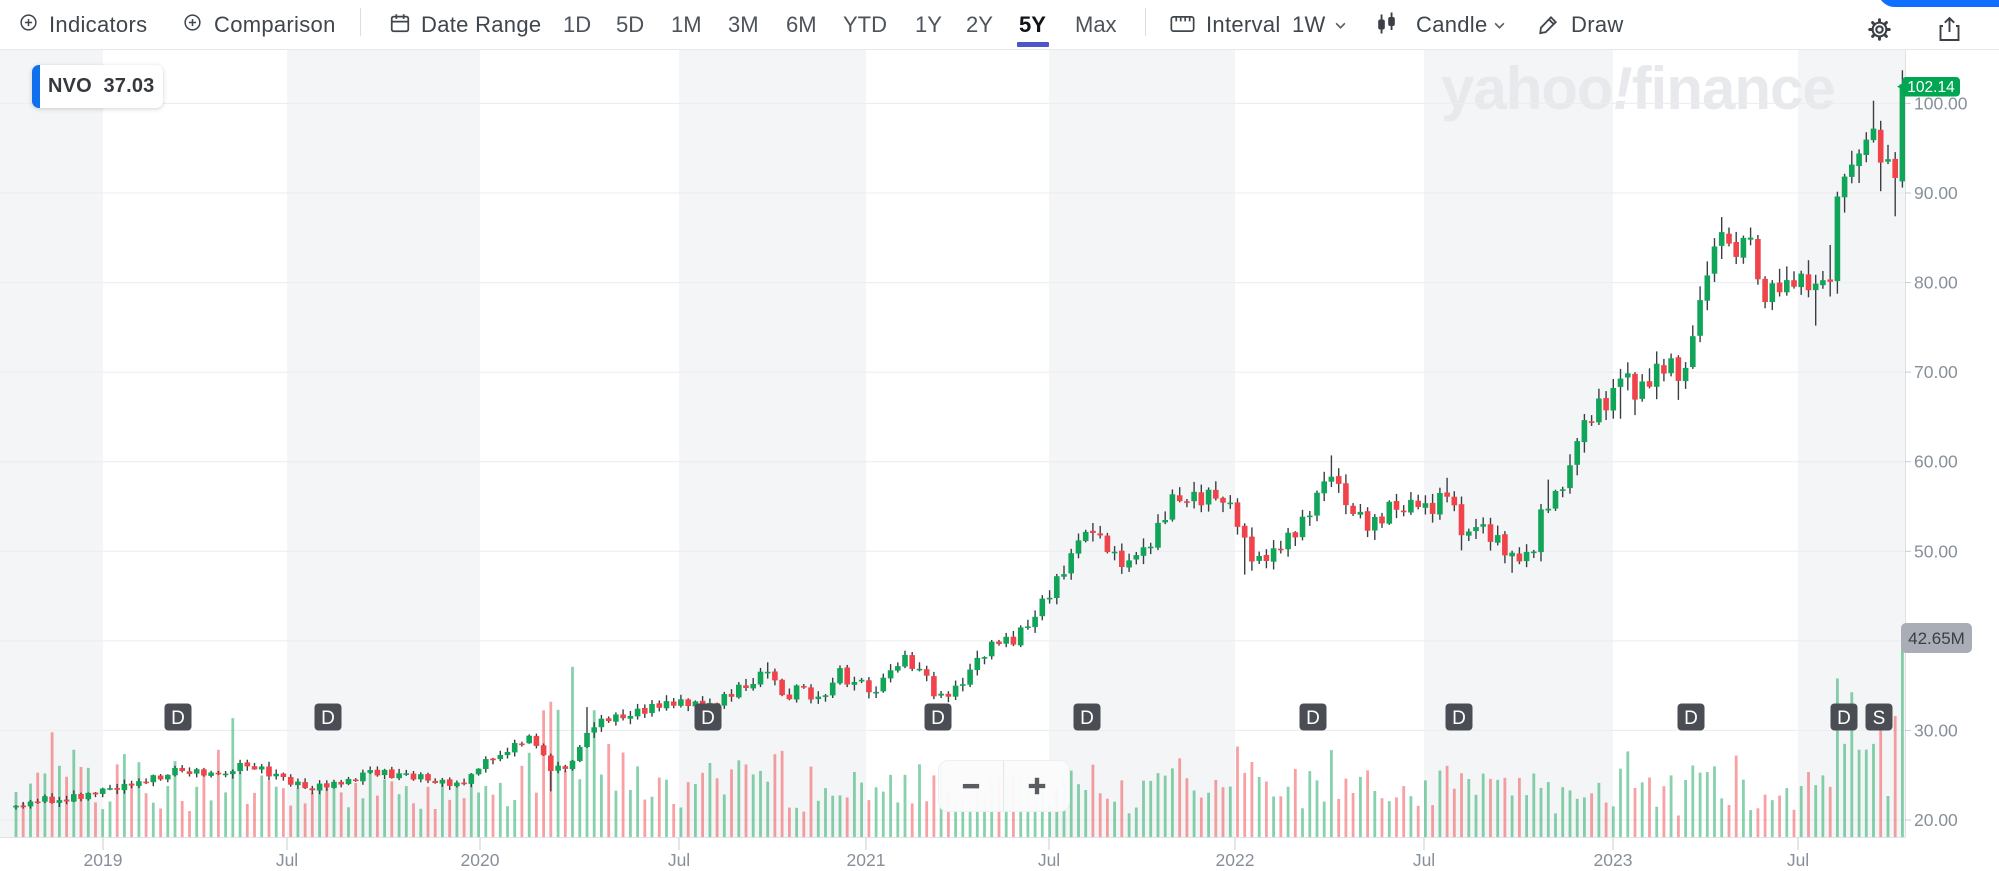 This screenshot has width=1999, height=871. I want to click on svg-text: 50.00, so click(1936, 551).